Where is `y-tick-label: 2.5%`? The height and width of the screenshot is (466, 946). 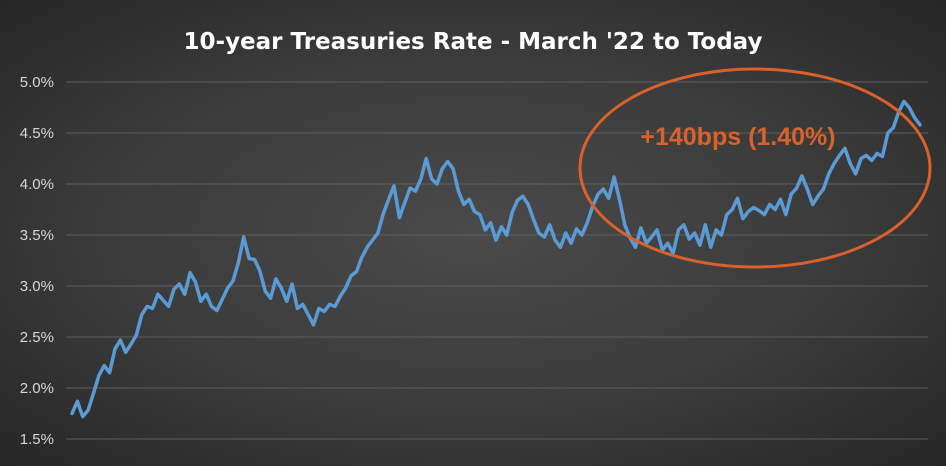 y-tick-label: 2.5% is located at coordinates (37, 337).